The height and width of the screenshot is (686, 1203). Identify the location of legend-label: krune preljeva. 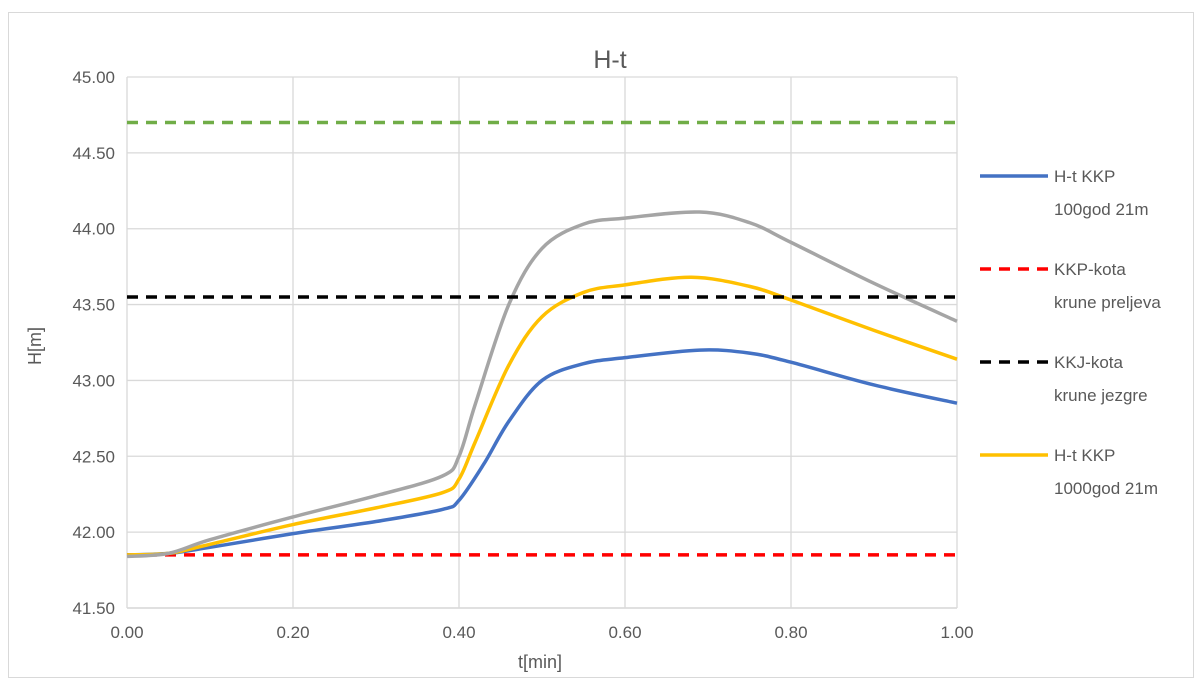
(1107, 302).